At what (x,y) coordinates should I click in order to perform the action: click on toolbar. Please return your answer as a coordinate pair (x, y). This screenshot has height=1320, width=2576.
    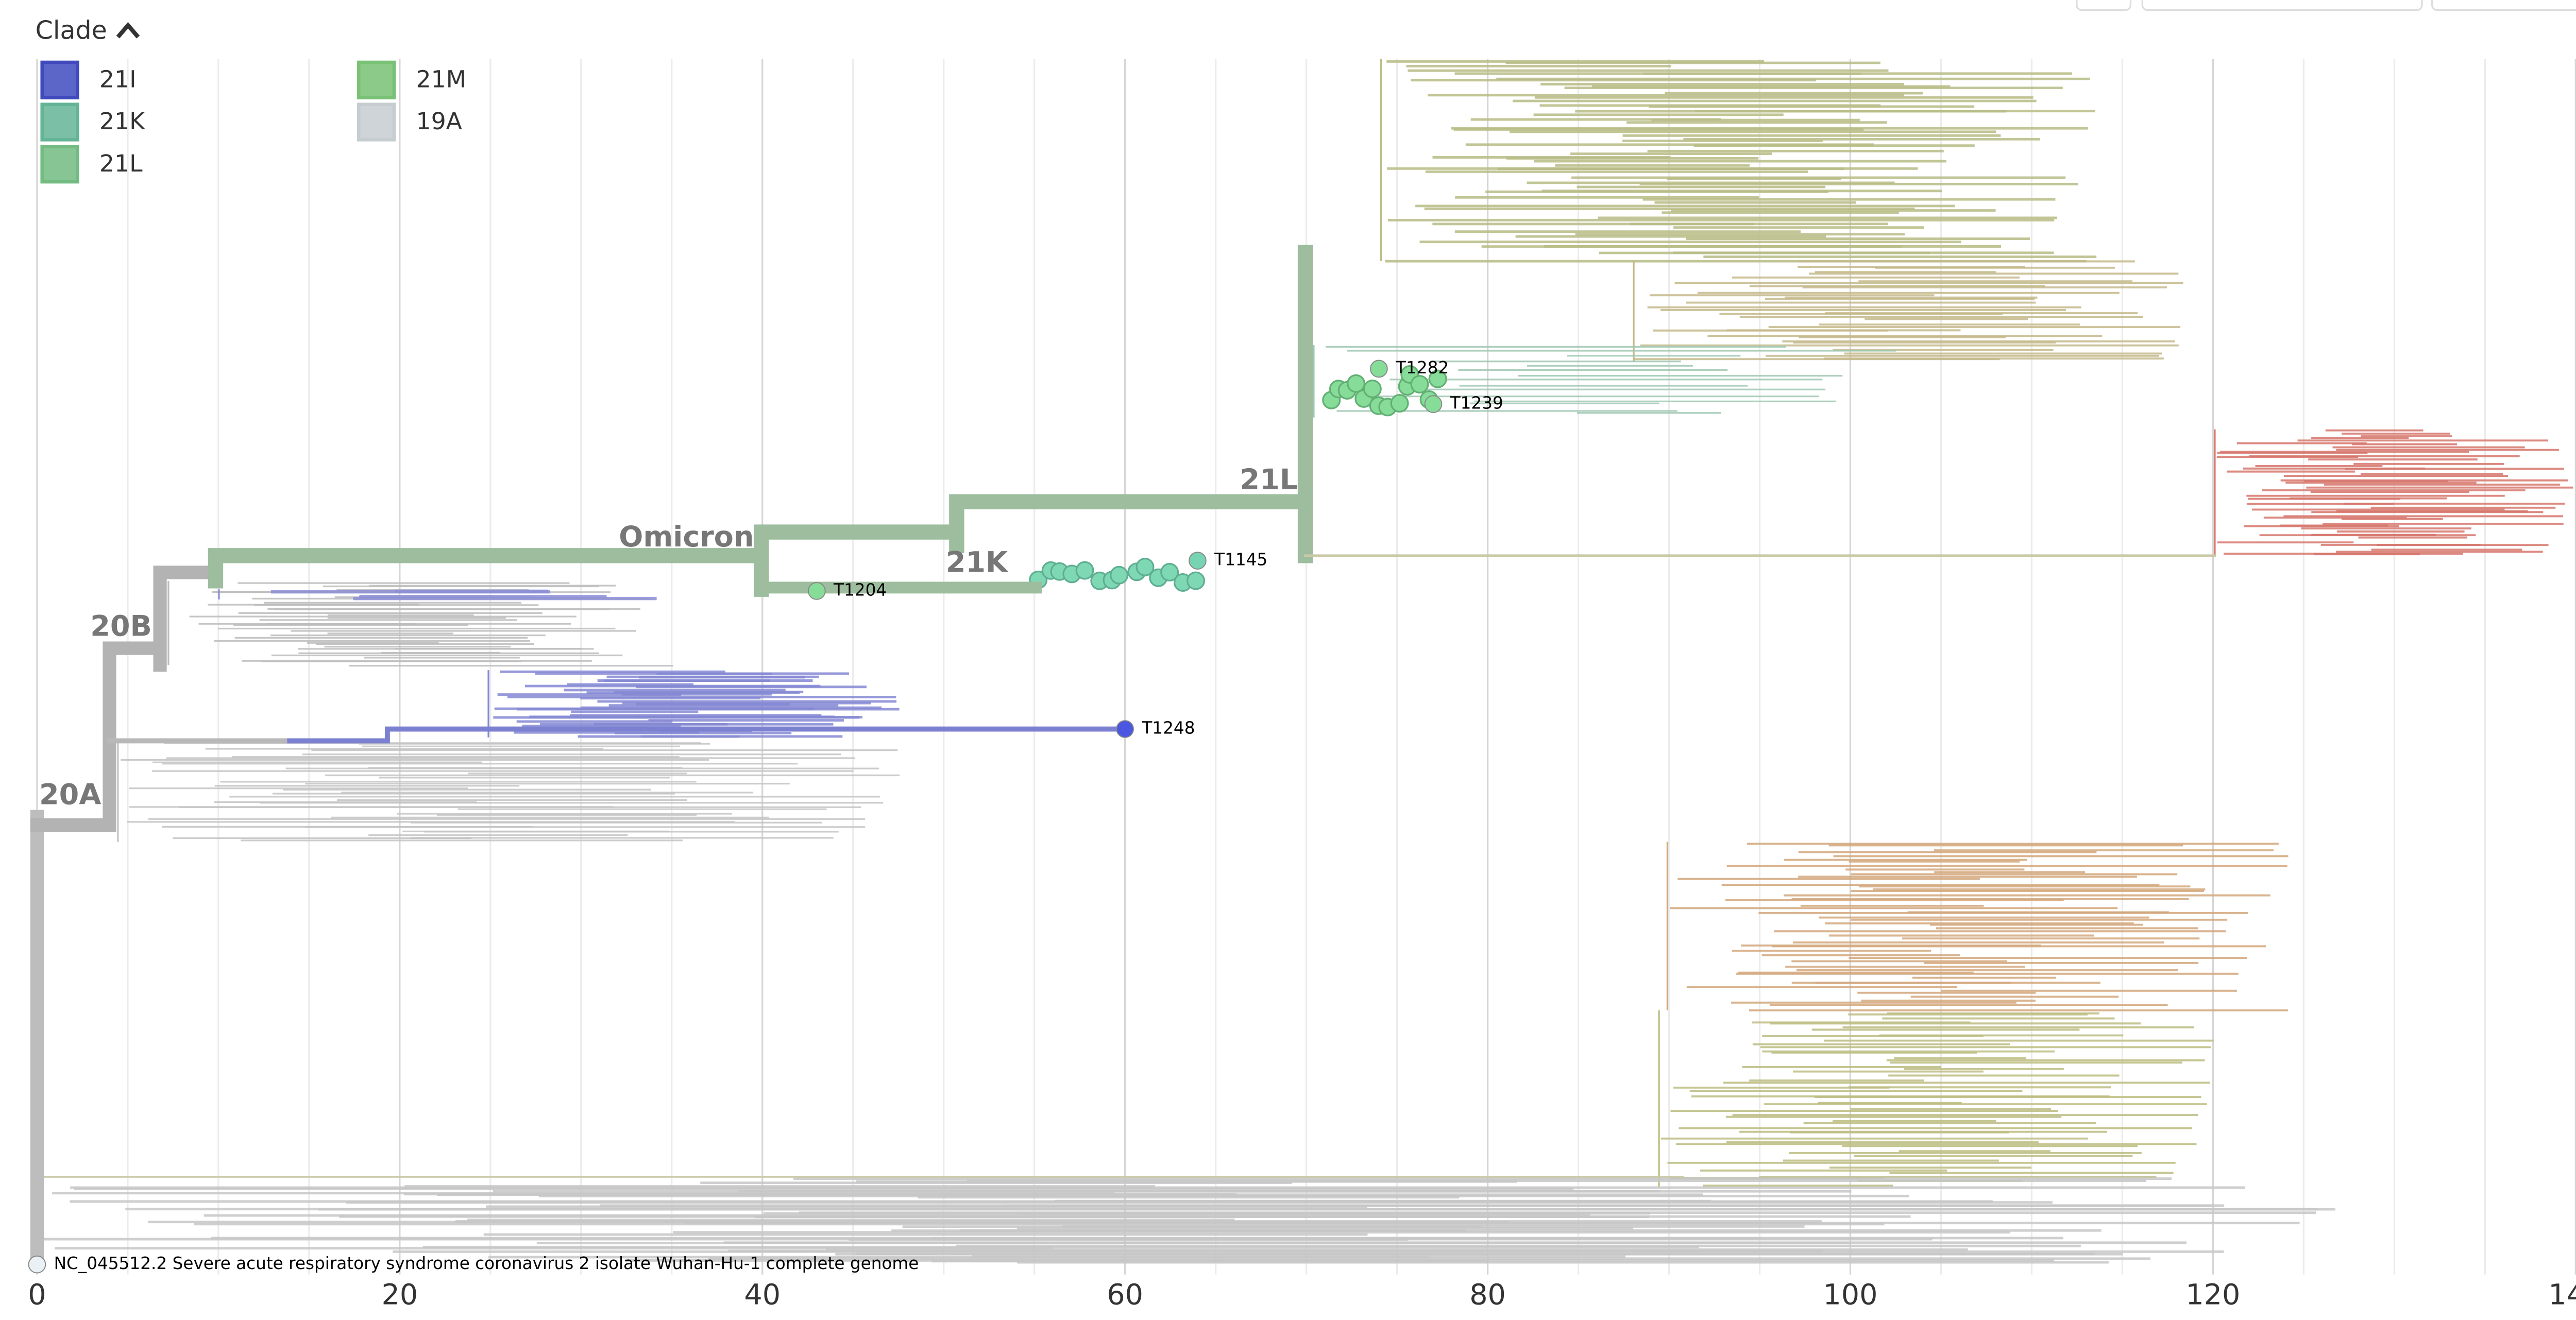
    Looking at the image, I should click on (2326, 5).